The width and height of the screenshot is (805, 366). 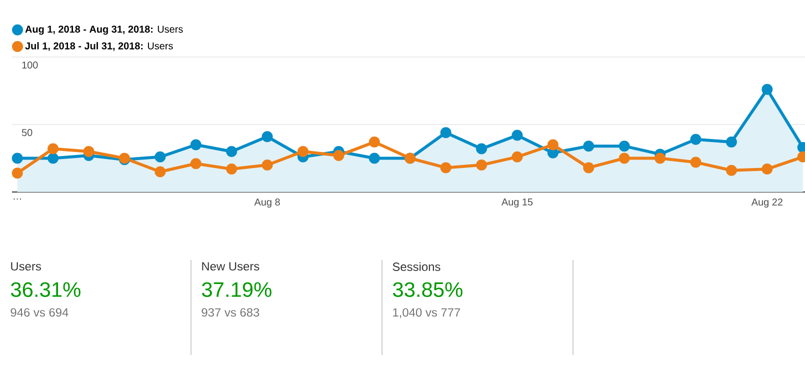 What do you see at coordinates (26, 266) in the screenshot?
I see `text: Users` at bounding box center [26, 266].